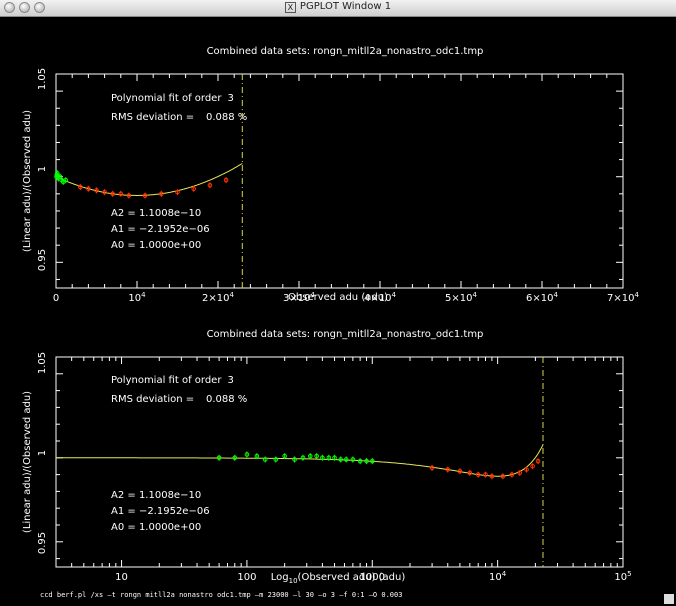 This screenshot has height=606, width=676. Describe the element at coordinates (246, 577) in the screenshot. I see `x-tick-label: 100` at that location.